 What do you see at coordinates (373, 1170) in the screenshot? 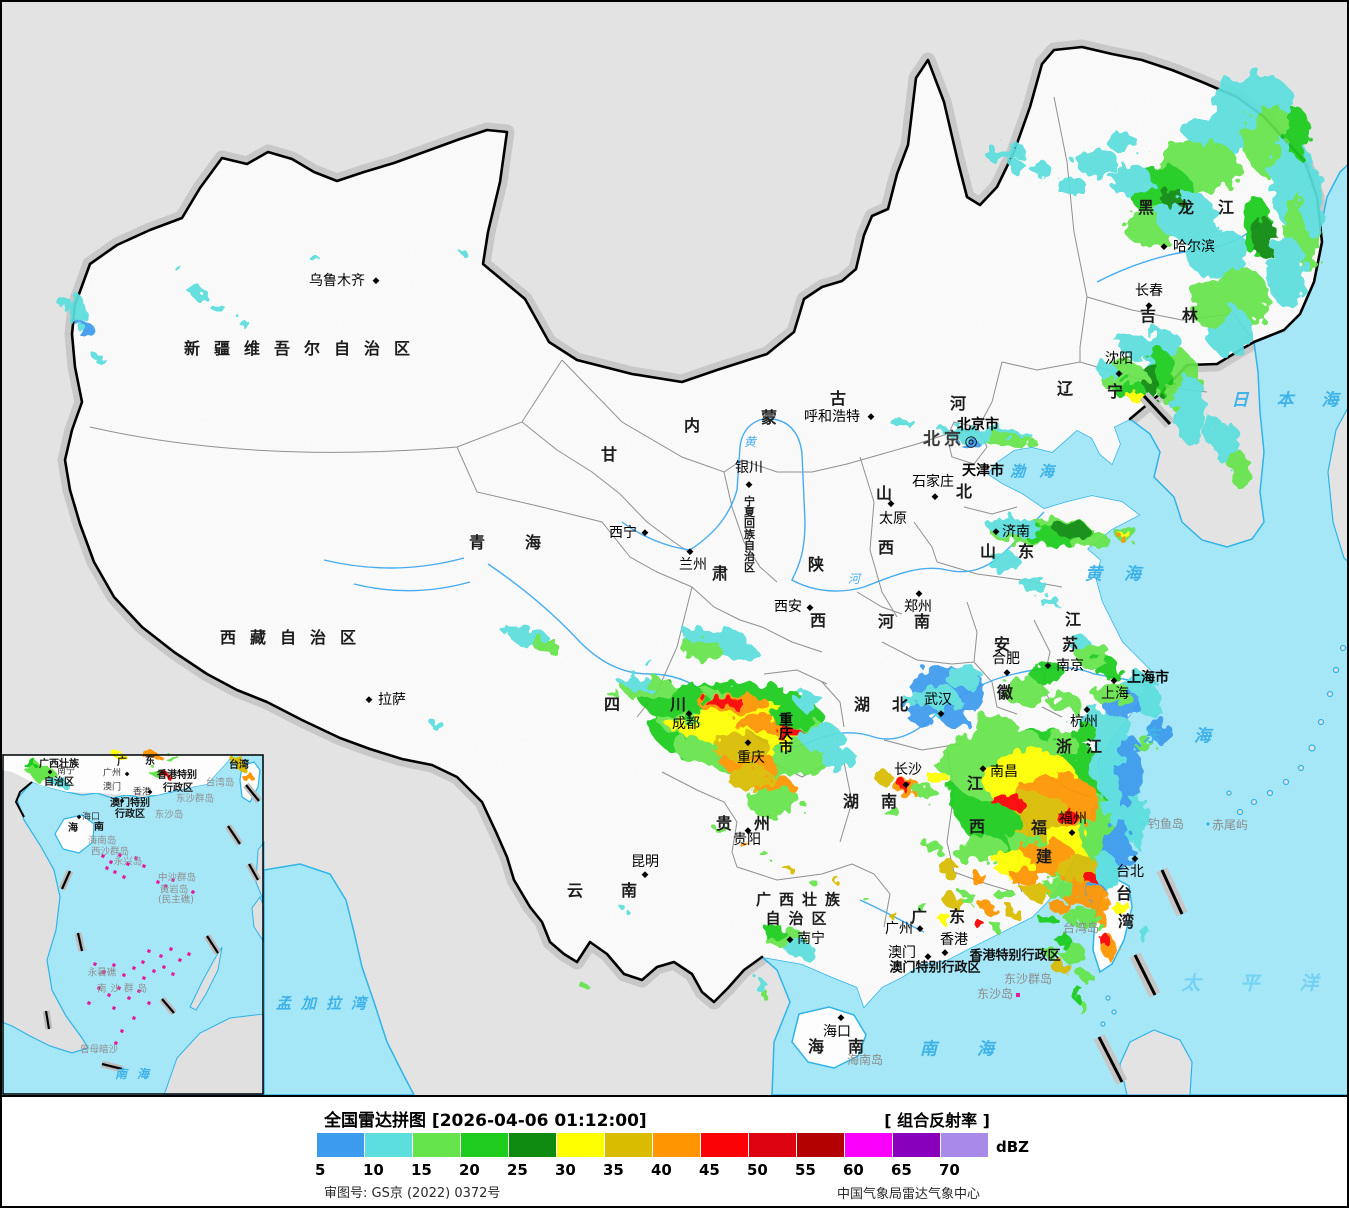
I see `legend-tick: 10` at bounding box center [373, 1170].